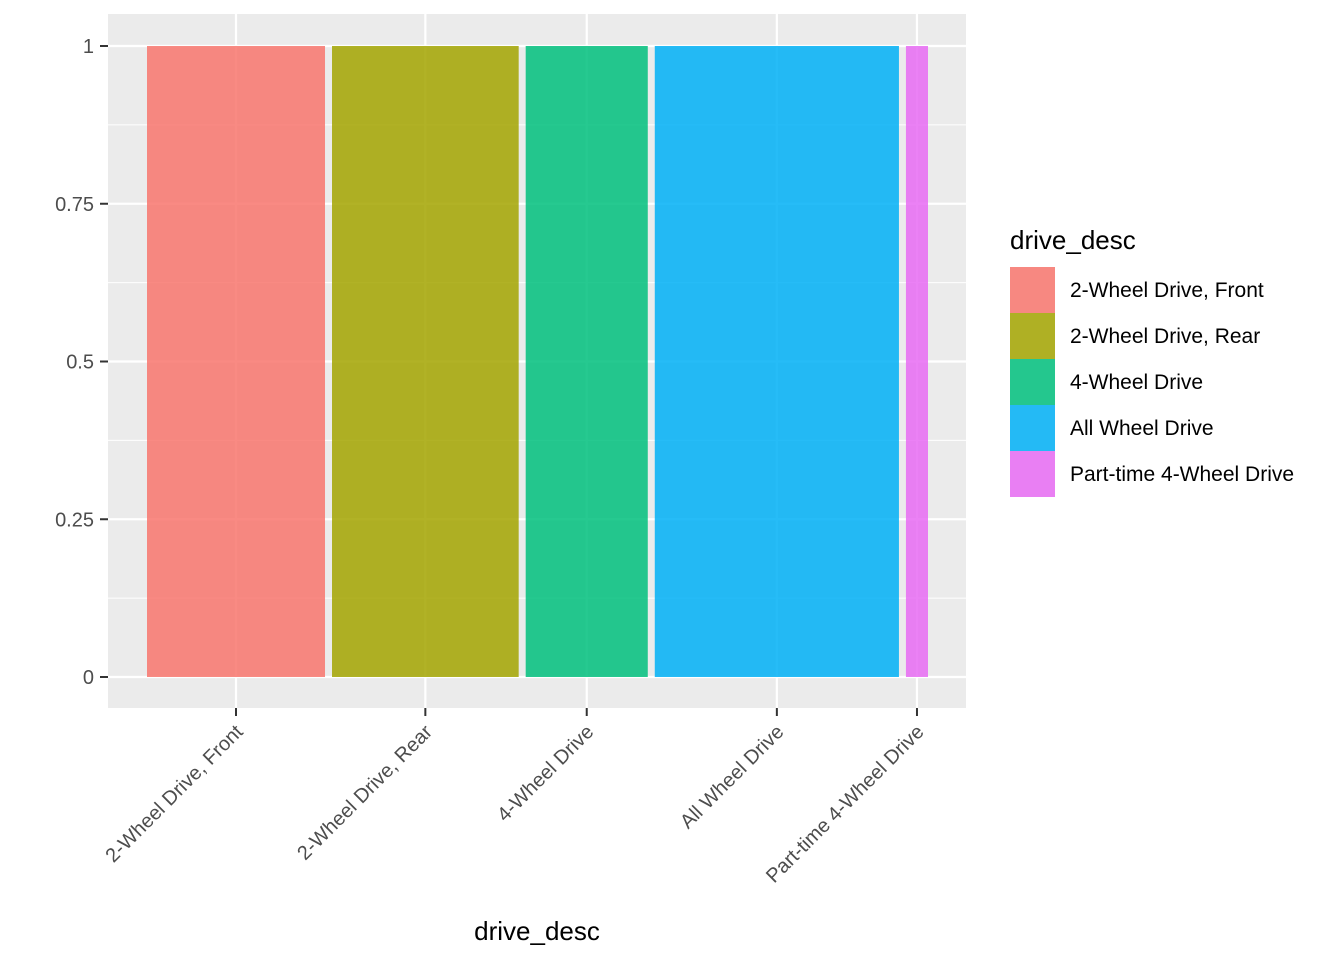 Image resolution: width=1344 pixels, height=960 pixels. I want to click on x-tick-label: 4-Wheel Drive, so click(545, 773).